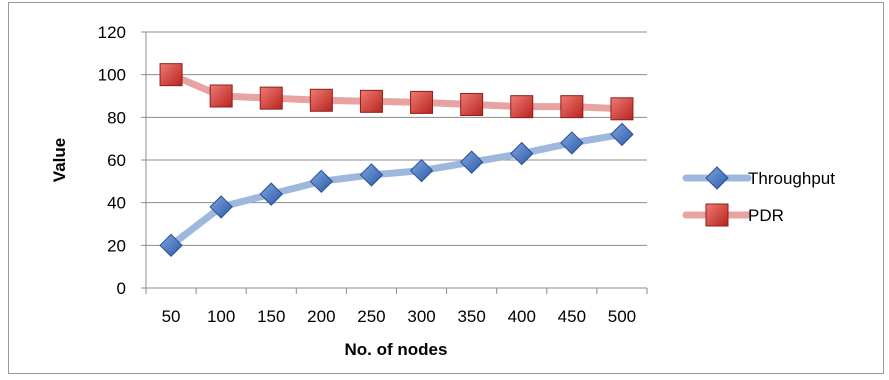 This screenshot has height=380, width=889. Describe the element at coordinates (522, 316) in the screenshot. I see `x-tick-label: 400` at that location.